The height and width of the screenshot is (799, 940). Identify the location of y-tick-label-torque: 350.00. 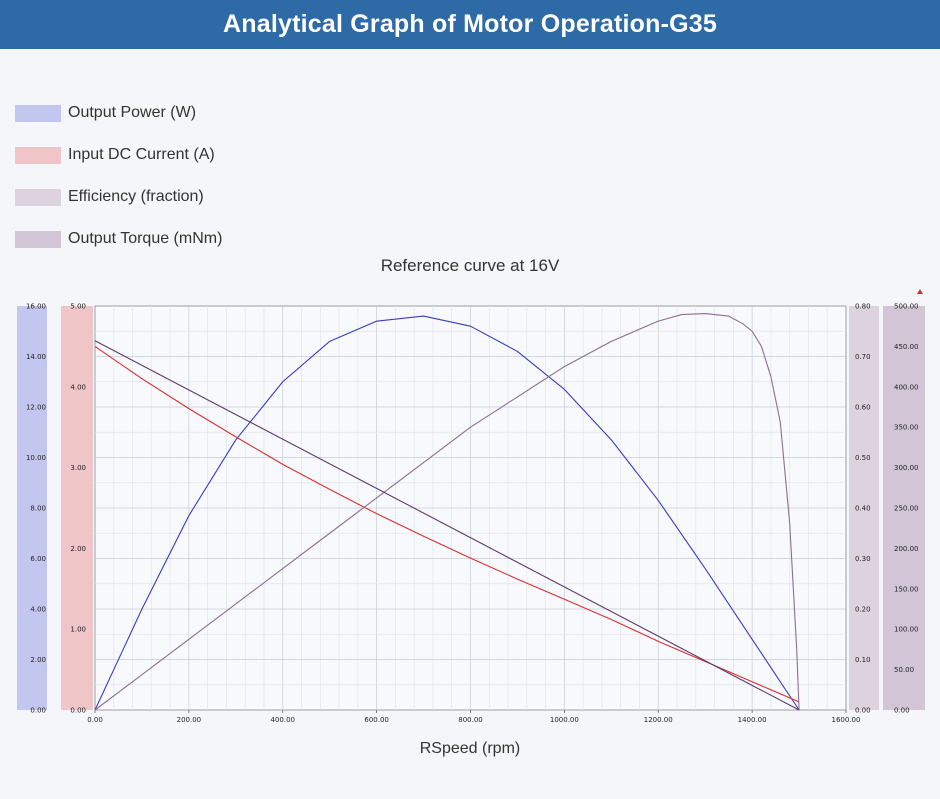
(906, 428).